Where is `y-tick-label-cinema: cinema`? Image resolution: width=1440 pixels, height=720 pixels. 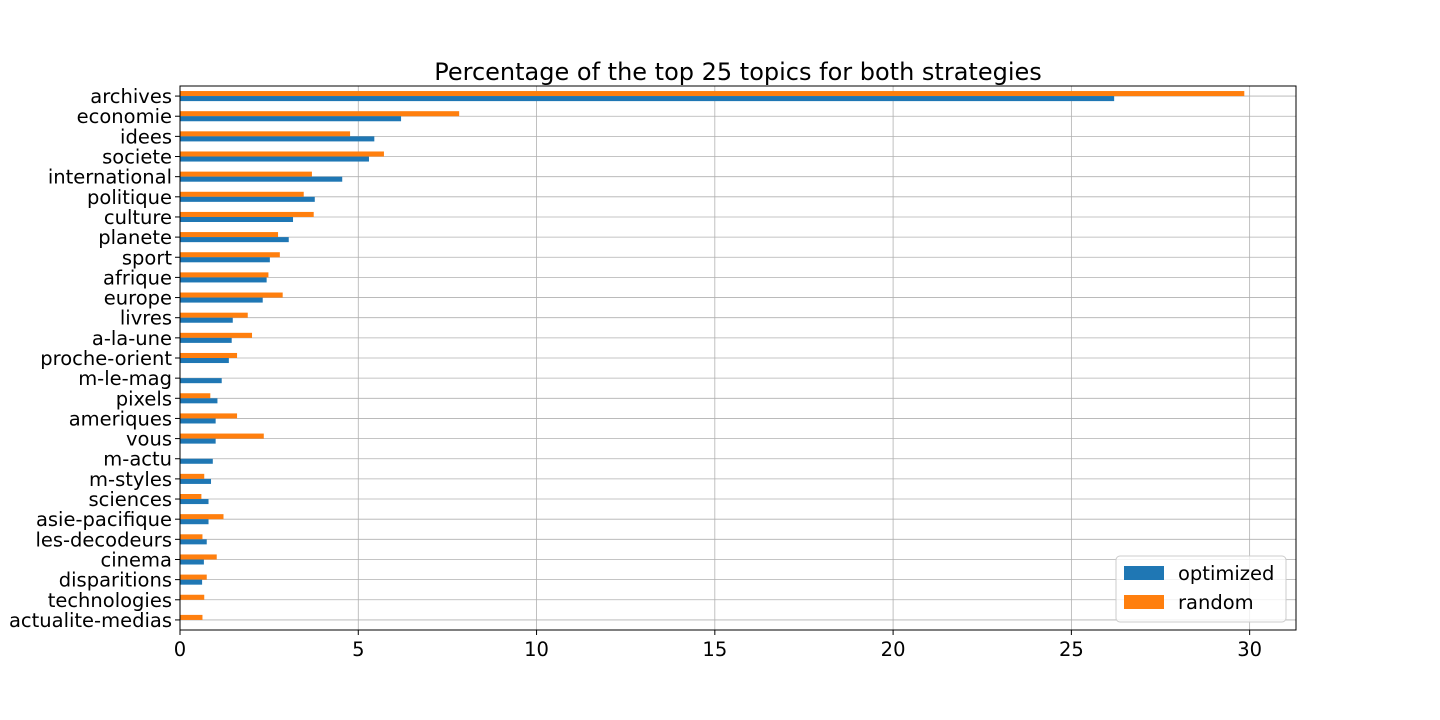 y-tick-label-cinema: cinema is located at coordinates (136, 559).